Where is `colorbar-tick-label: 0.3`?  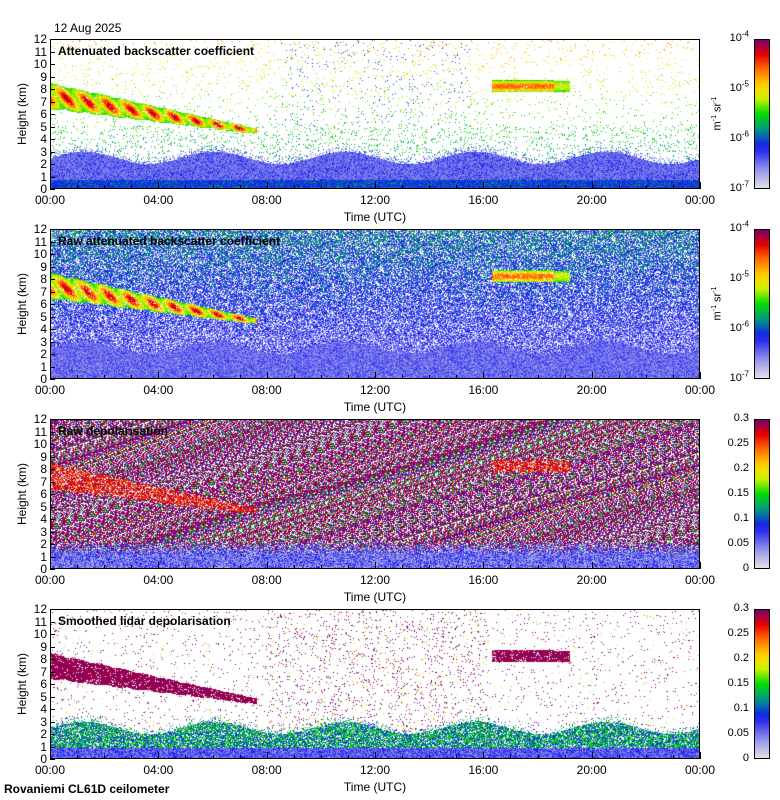 colorbar-tick-label: 0.3 is located at coordinates (741, 608).